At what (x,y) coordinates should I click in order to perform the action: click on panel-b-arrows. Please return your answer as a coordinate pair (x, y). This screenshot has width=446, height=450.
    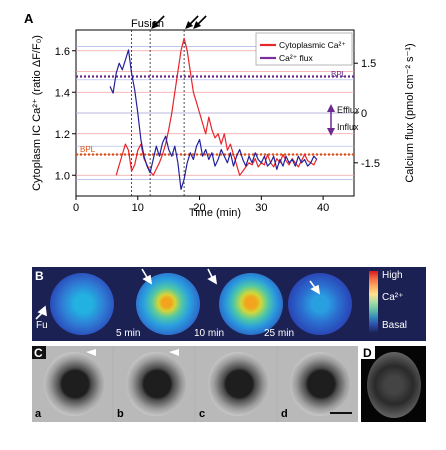
    Looking at the image, I should click on (178, 294).